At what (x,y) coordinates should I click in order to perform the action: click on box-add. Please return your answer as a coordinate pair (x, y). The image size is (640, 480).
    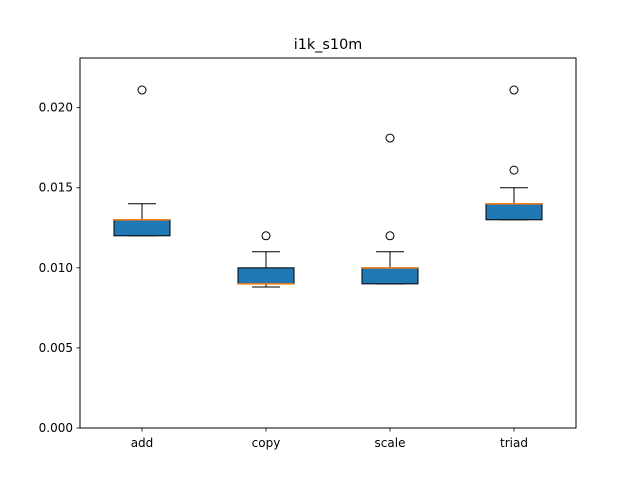
    Looking at the image, I should click on (142, 228).